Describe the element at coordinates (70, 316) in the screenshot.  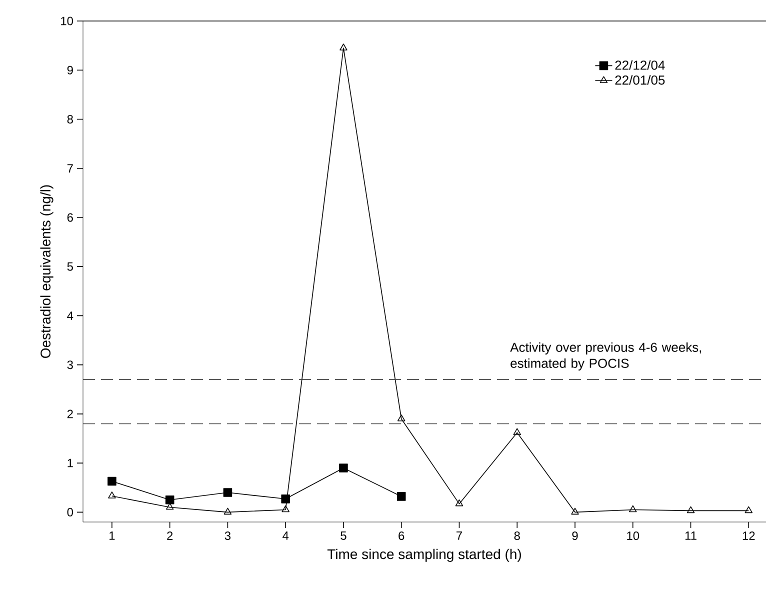
I see `y-tick-label: 4` at that location.